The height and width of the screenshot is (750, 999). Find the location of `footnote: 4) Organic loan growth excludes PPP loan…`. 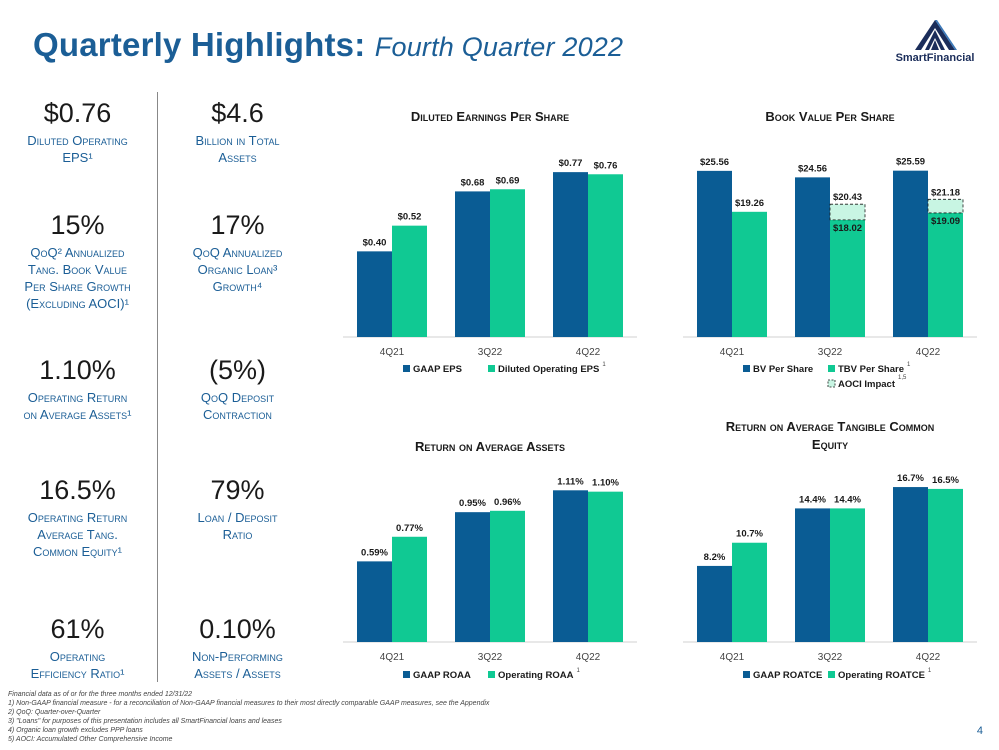

footnote: 4) Organic loan growth excludes PPP loan… is located at coordinates (75, 730).